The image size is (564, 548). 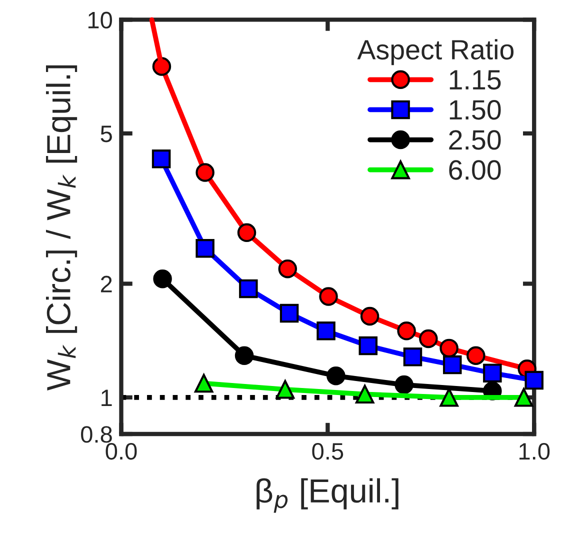 What do you see at coordinates (435, 52) in the screenshot?
I see `legend-title: Aspect Ratio` at bounding box center [435, 52].